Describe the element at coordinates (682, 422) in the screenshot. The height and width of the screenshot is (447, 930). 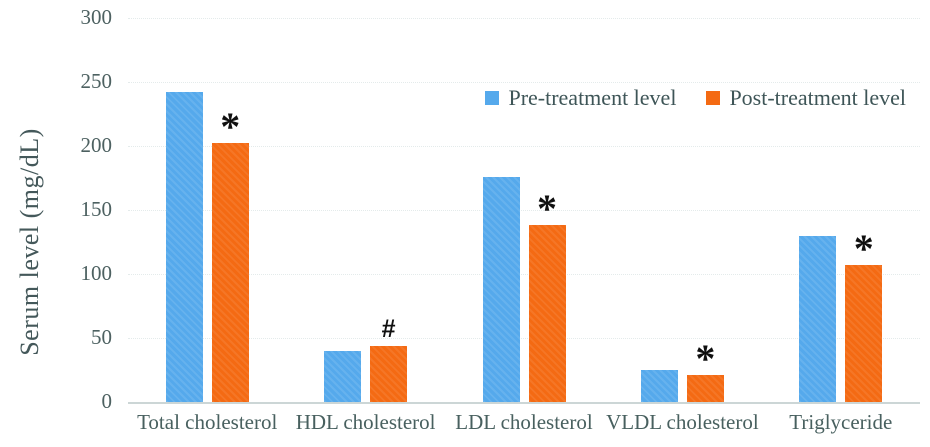
I see `category-label-4: VLDL cholesterol` at that location.